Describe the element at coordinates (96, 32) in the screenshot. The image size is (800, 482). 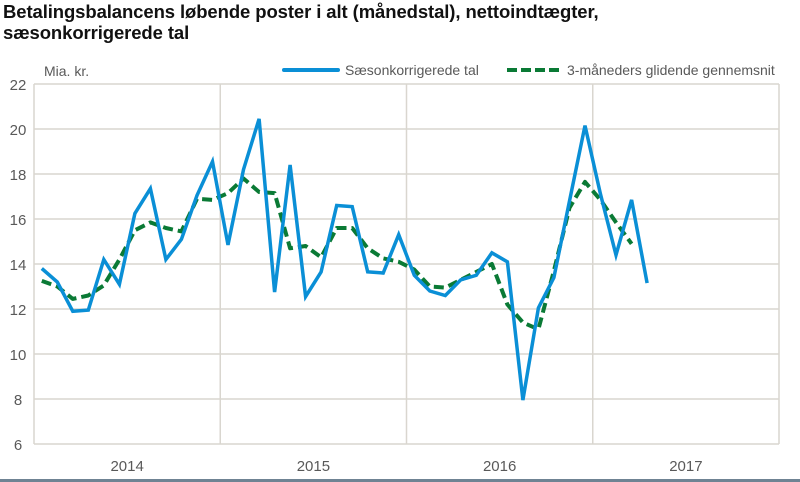
I see `chart-title-line-2: sæsonkorrigerede tal` at that location.